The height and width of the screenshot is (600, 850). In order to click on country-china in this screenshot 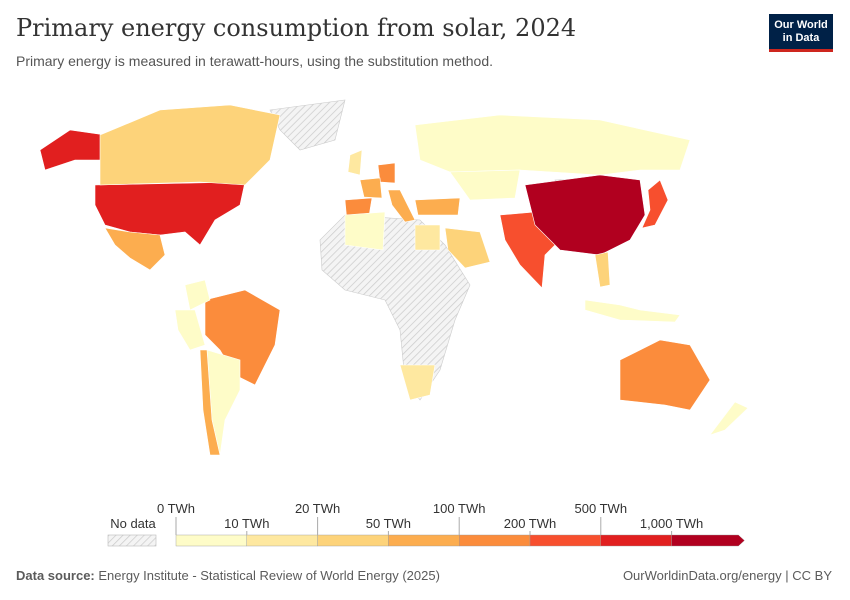, I will do `click(585, 215)`.